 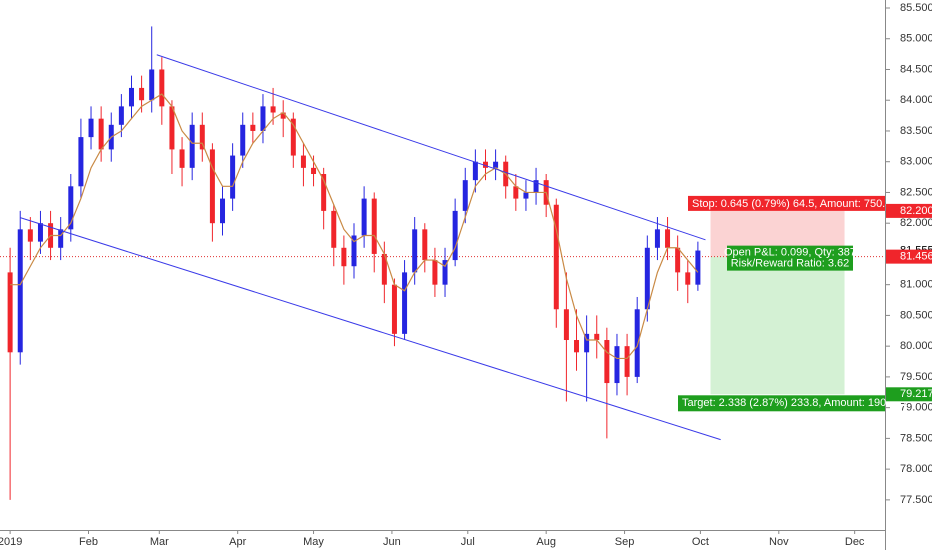 What do you see at coordinates (625, 542) in the screenshot?
I see `x-tick-label: Sep` at bounding box center [625, 542].